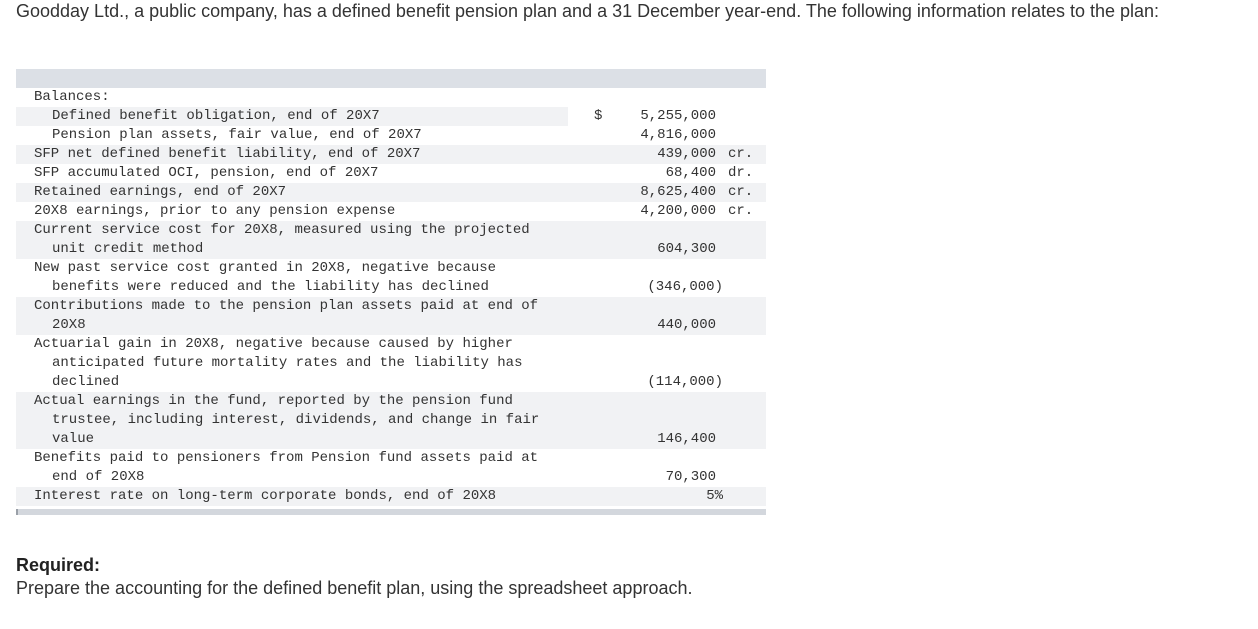  Describe the element at coordinates (73, 439) in the screenshot. I see `row-label-line: value` at that location.